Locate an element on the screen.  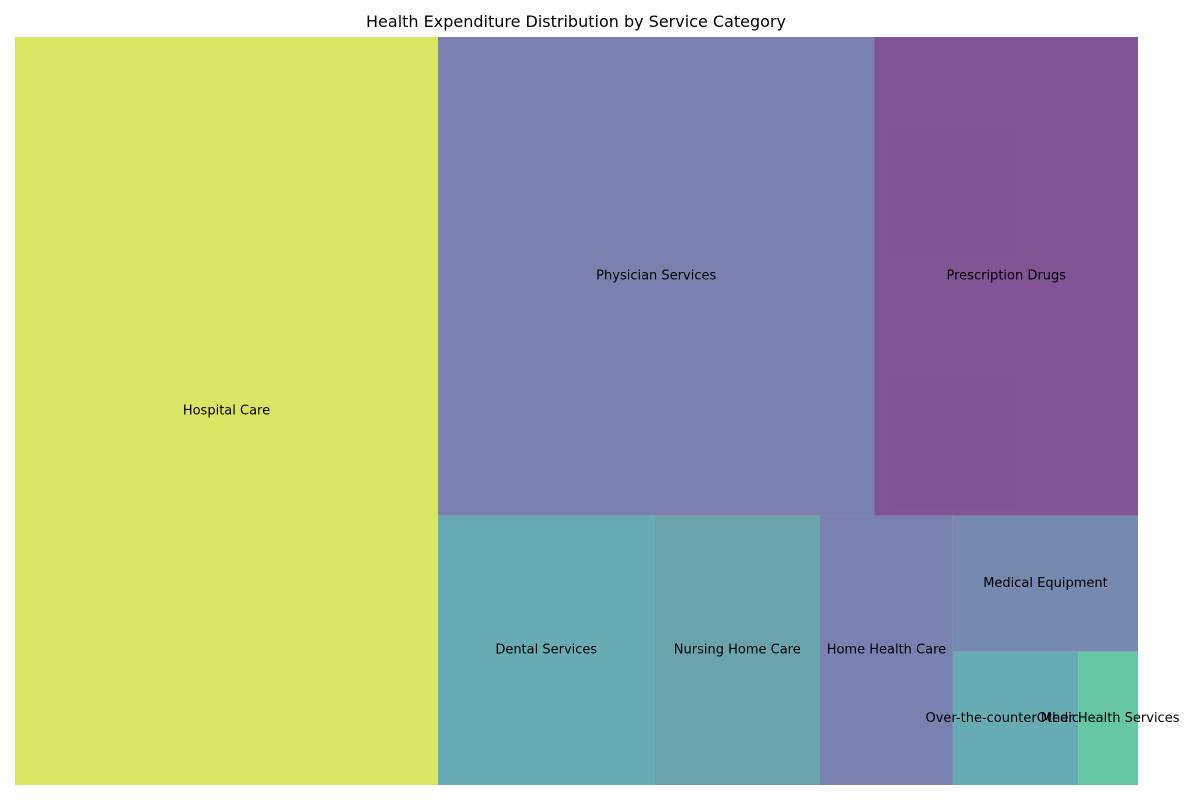
cell-medical-equipment: Medical Equipment is located at coordinates (1045, 583).